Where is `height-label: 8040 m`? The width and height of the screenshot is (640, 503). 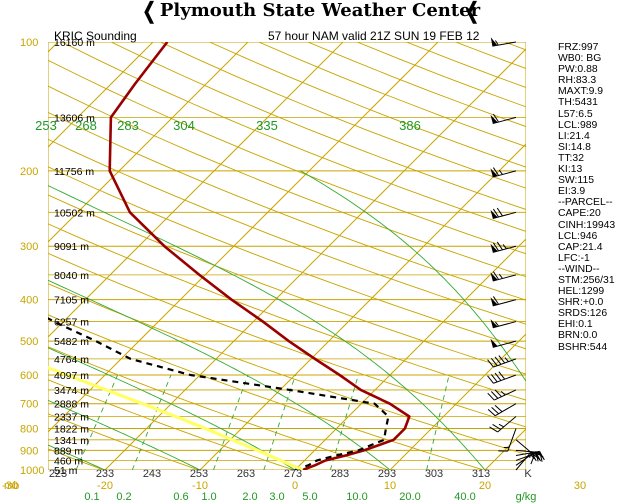
height-label: 8040 m is located at coordinates (71, 276).